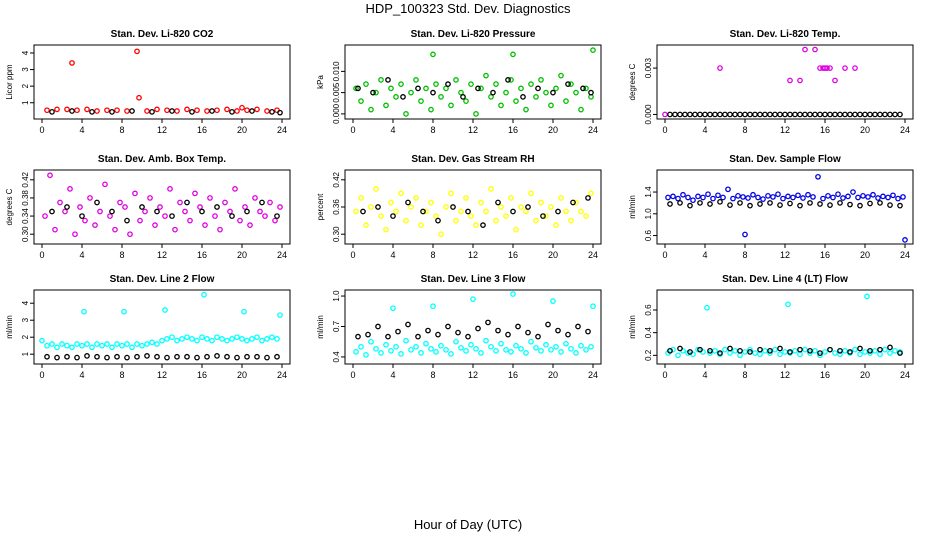 The image size is (936, 540). I want to click on y-tick-label: 0.36, so click(336, 207).